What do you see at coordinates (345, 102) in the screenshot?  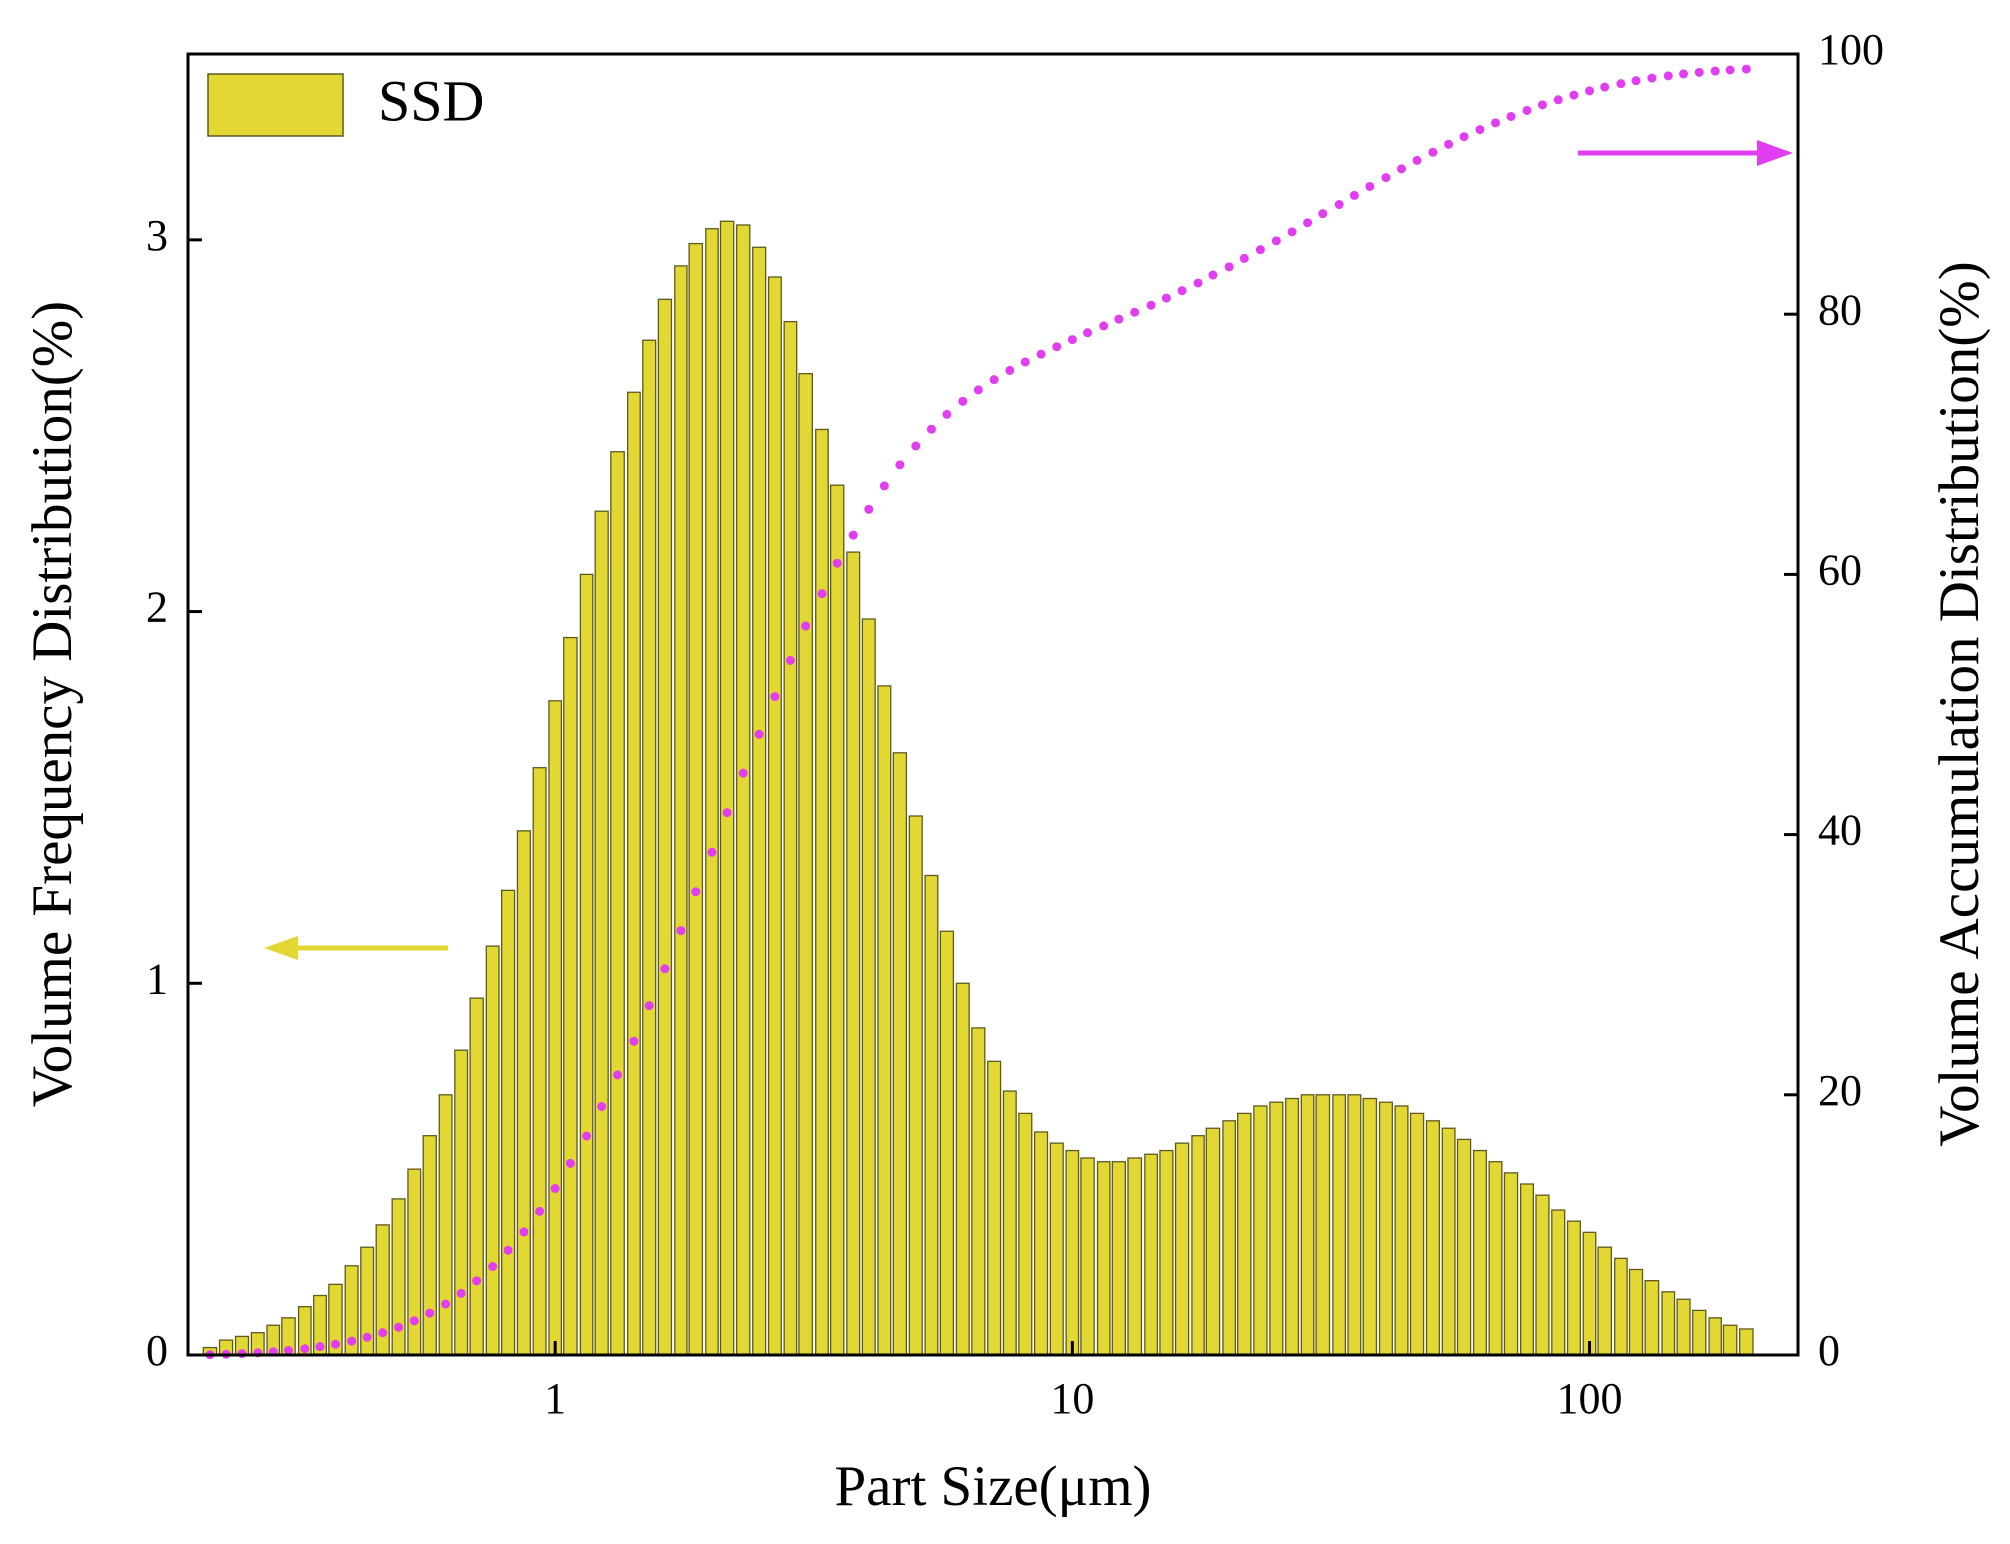 I see `legend: SSD` at bounding box center [345, 102].